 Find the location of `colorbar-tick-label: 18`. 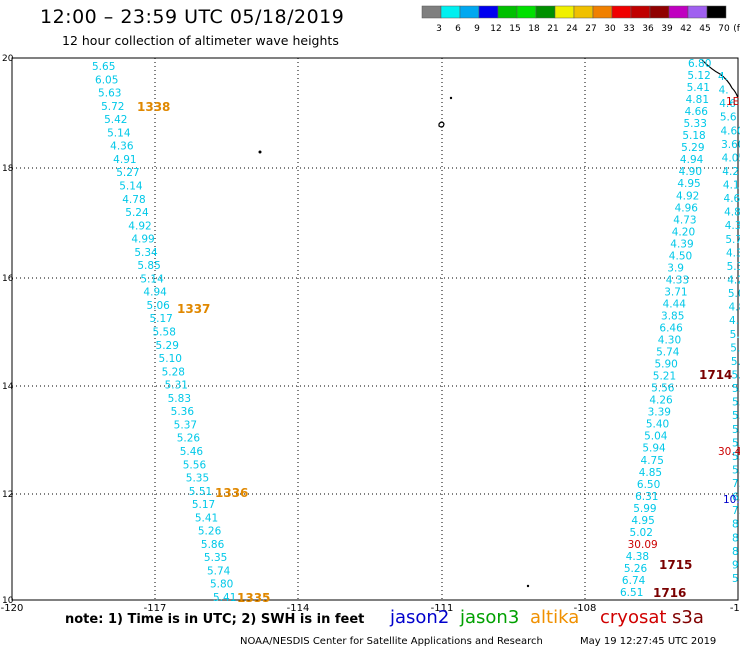

colorbar-tick-label: 18 is located at coordinates (534, 29).